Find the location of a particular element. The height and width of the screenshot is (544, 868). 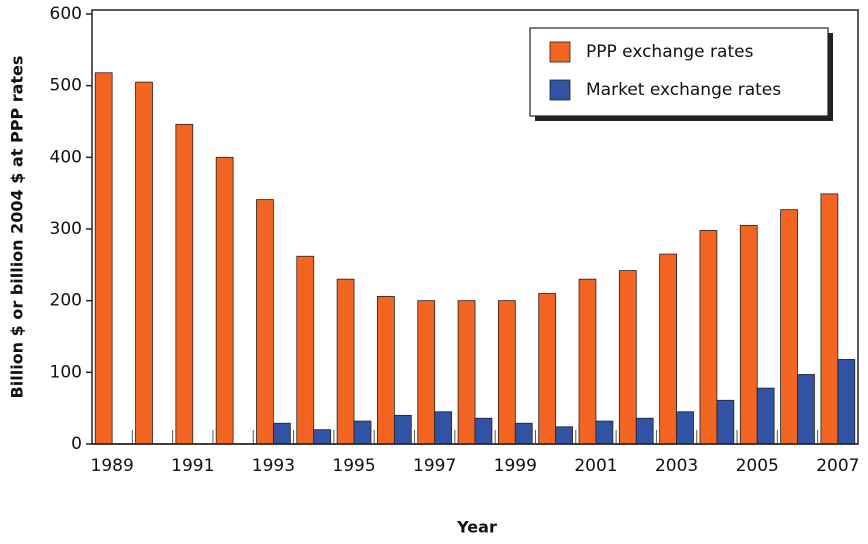

x-tick-label: 2003 is located at coordinates (676, 466).